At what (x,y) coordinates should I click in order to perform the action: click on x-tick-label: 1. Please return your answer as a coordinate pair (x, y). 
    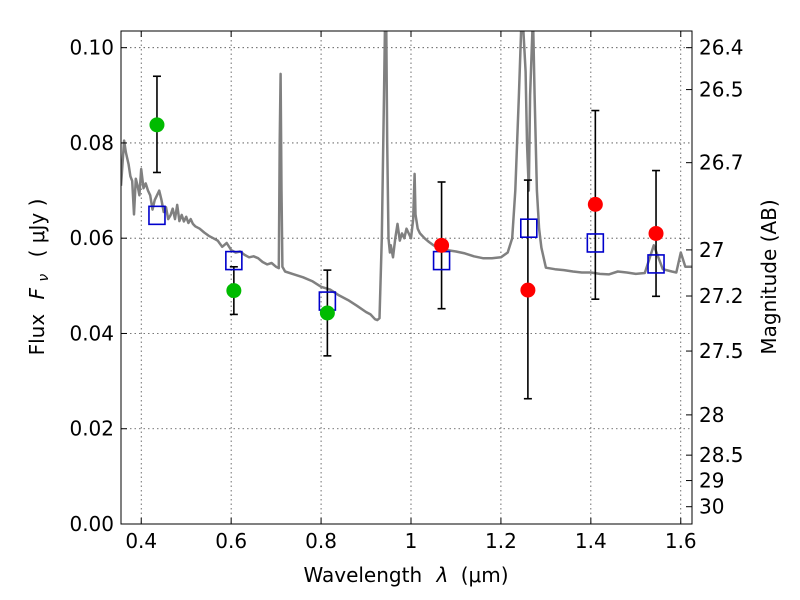
    Looking at the image, I should click on (411, 541).